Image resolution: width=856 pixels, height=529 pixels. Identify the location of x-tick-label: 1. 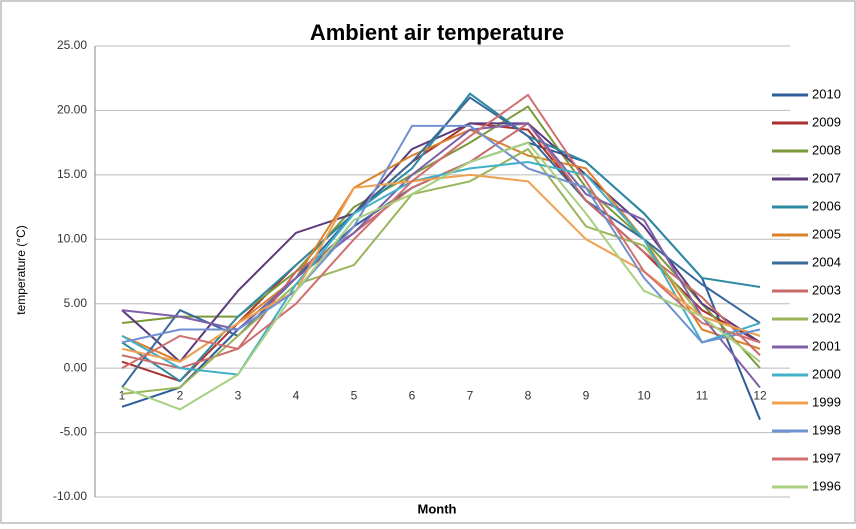
(122, 395).